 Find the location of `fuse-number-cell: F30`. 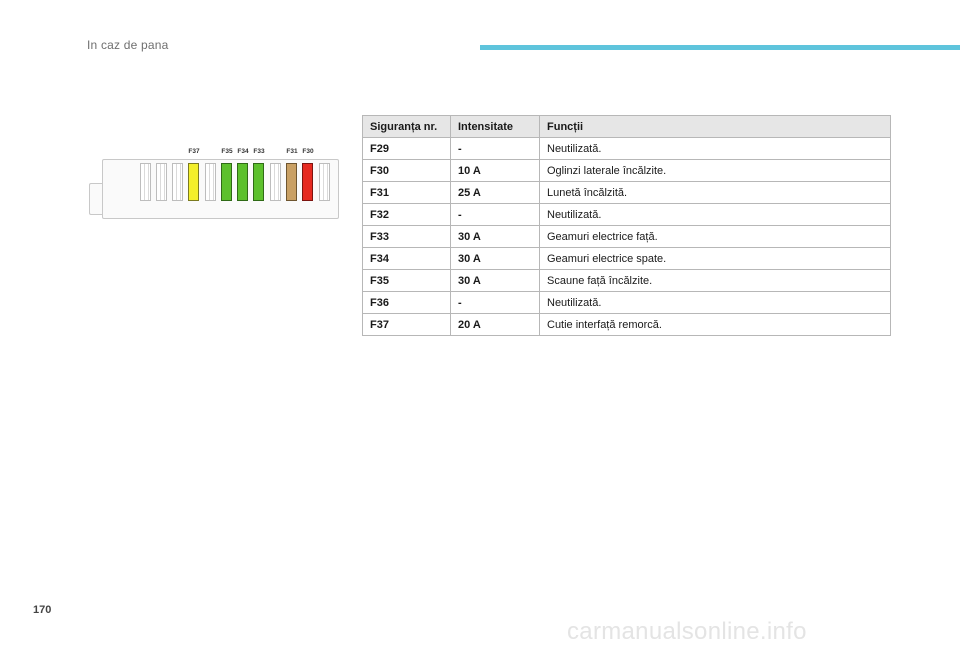

fuse-number-cell: F30 is located at coordinates (406, 170).